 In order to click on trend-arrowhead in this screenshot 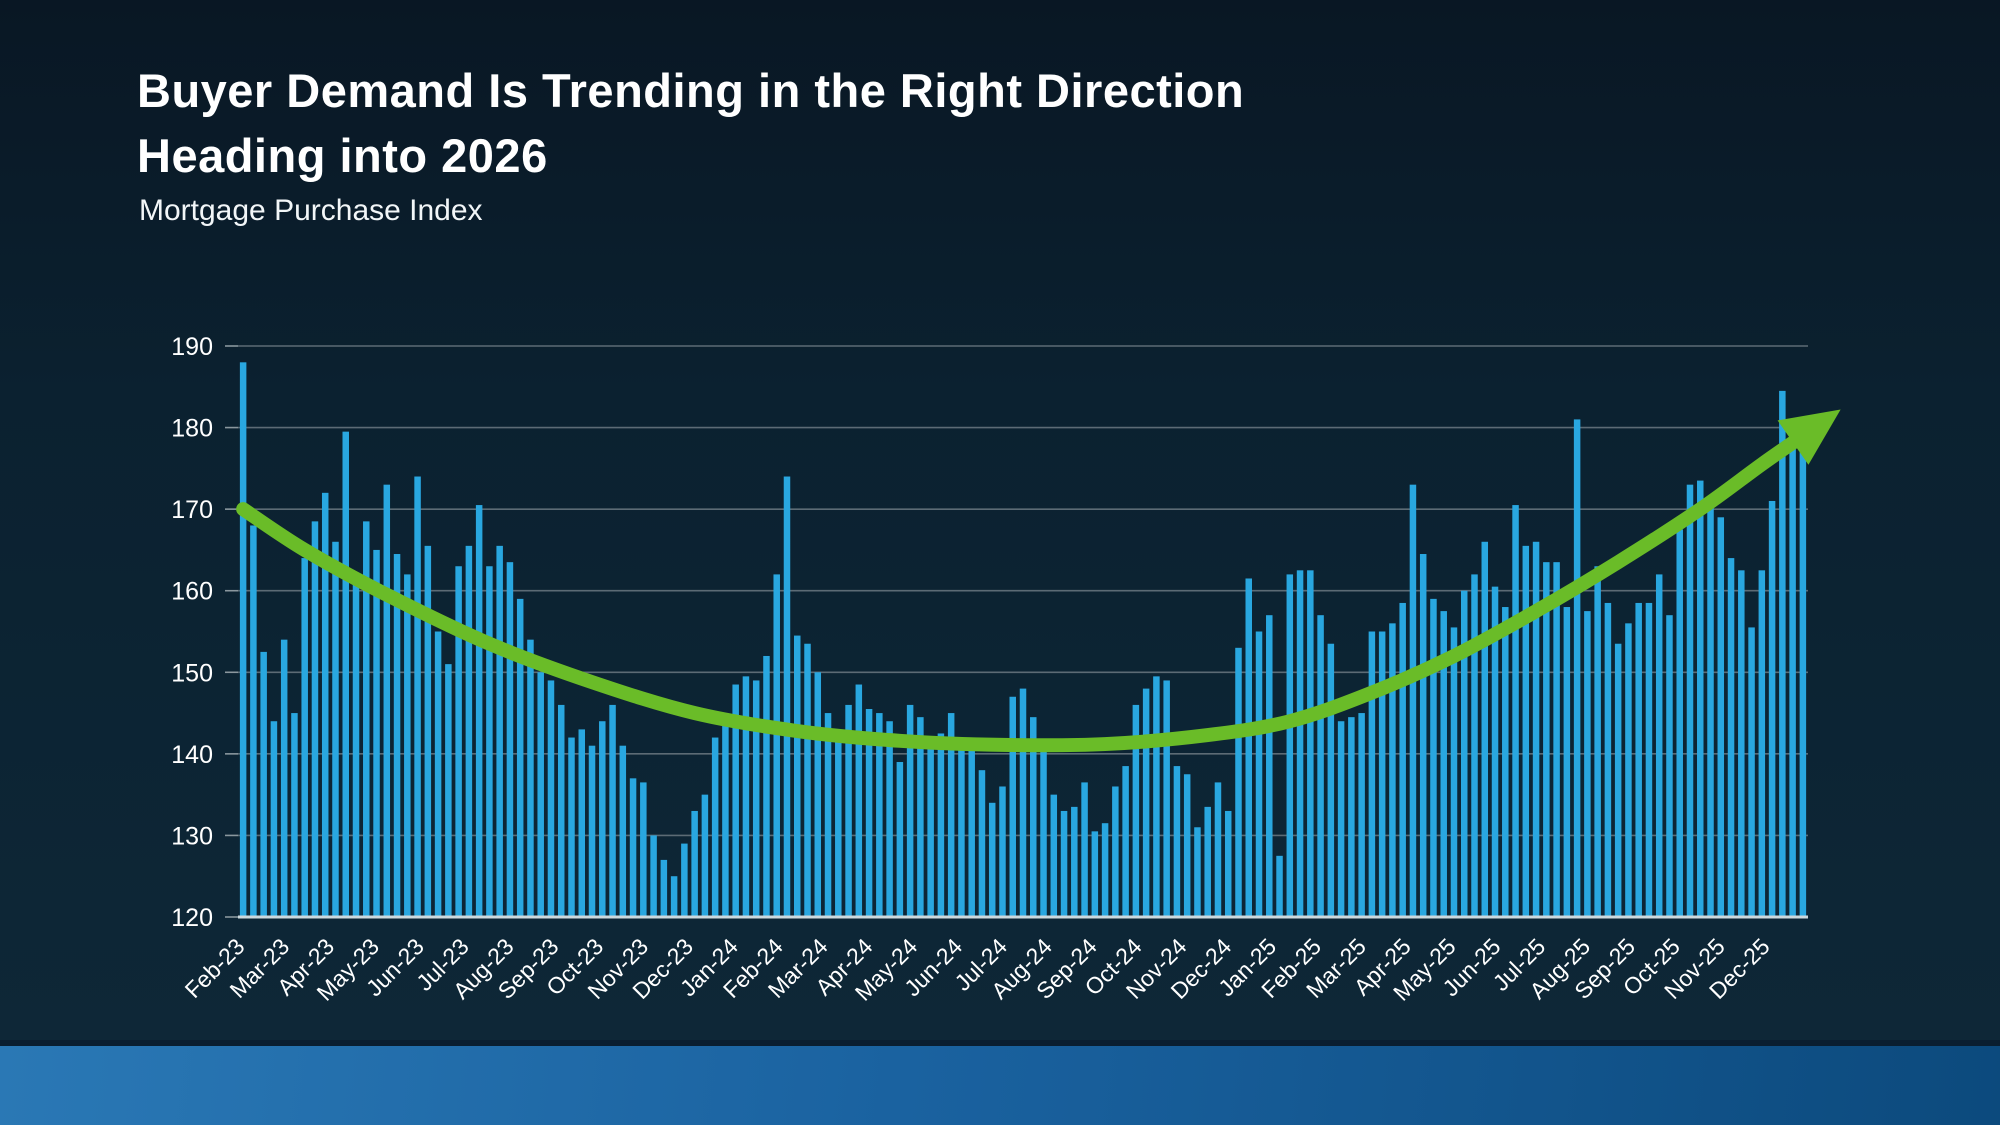, I will do `click(1809, 437)`.